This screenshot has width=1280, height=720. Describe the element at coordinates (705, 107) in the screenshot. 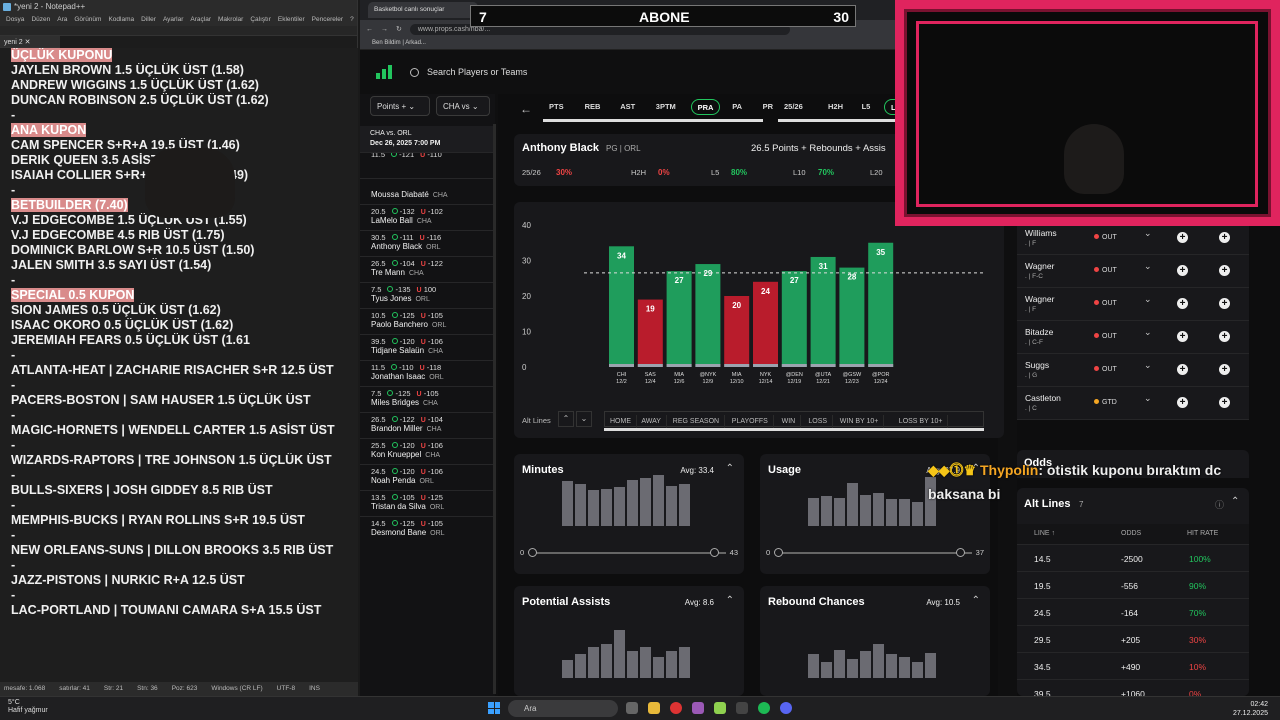

I see `stat-pill-pra: PRA` at that location.